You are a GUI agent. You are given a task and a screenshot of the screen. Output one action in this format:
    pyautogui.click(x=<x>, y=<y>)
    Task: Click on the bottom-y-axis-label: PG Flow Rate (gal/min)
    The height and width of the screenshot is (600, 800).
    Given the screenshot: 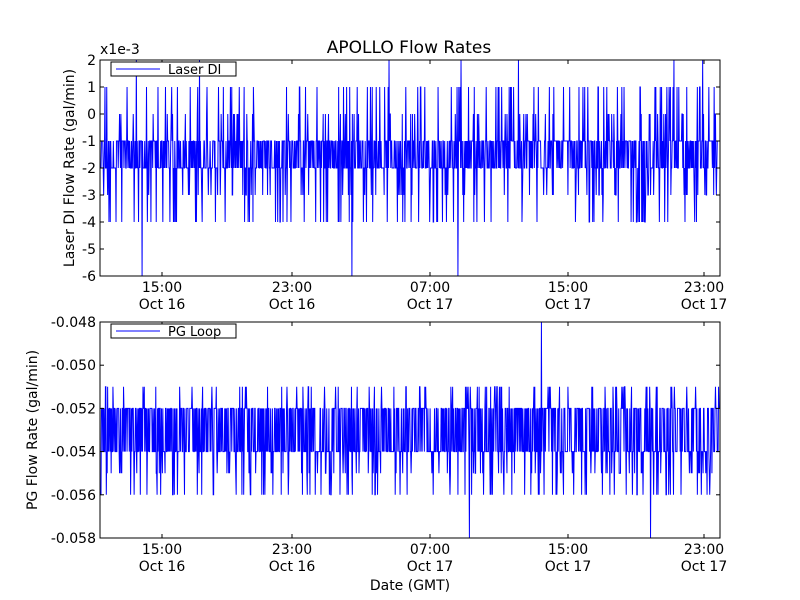 What is the action you would take?
    pyautogui.click(x=33, y=430)
    